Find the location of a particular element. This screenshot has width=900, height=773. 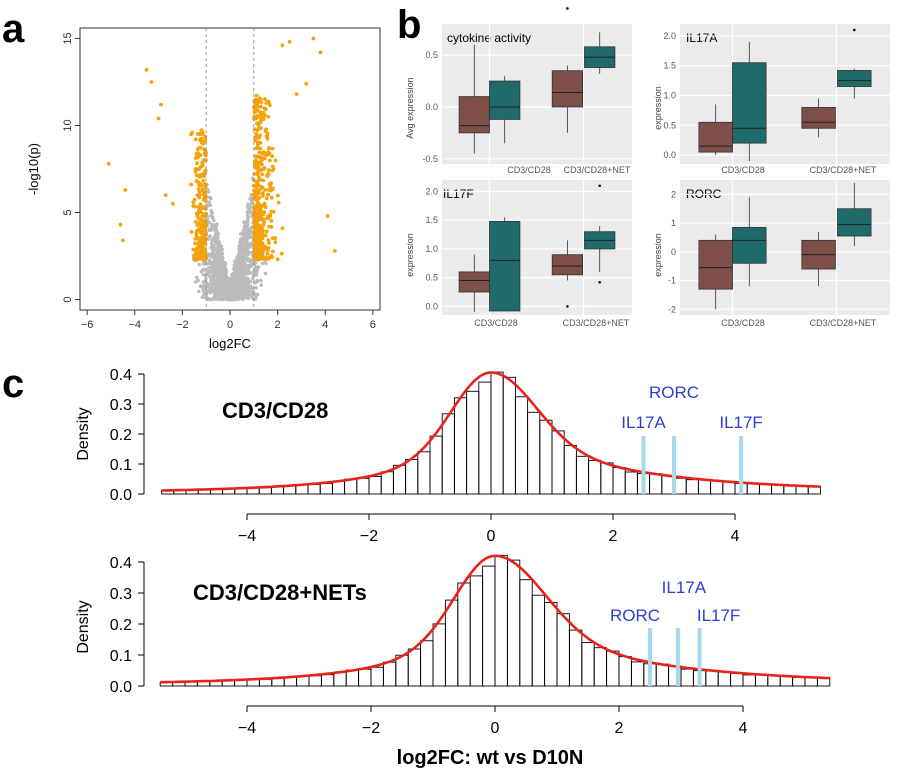

boxplot-y-tick-label: 1.5 is located at coordinates (431, 220).